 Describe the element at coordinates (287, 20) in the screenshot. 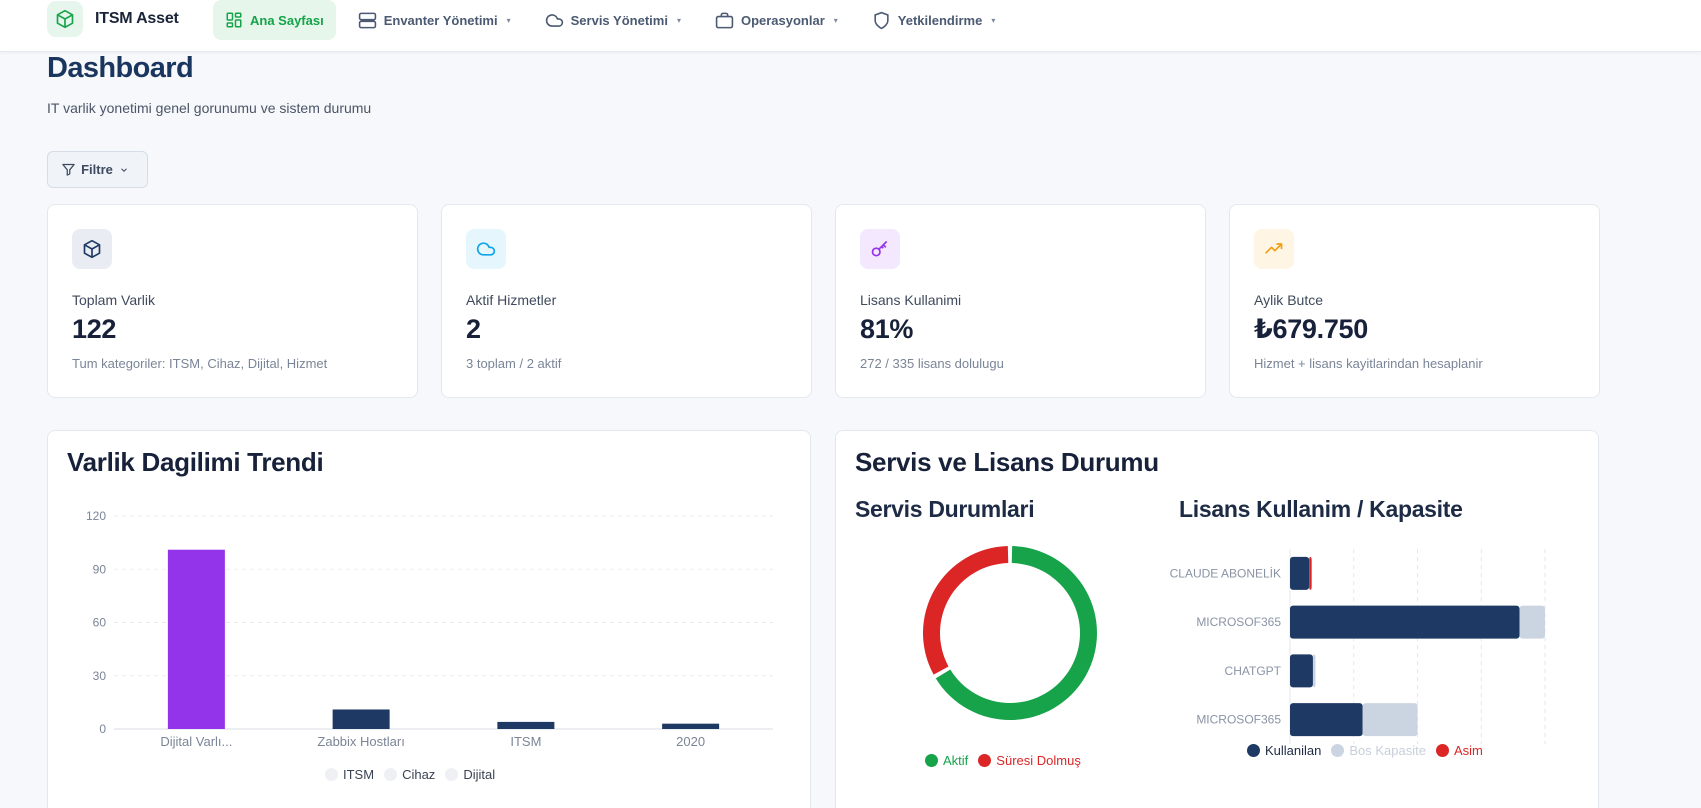

I see `nav-label: Ana Sayfası` at that location.